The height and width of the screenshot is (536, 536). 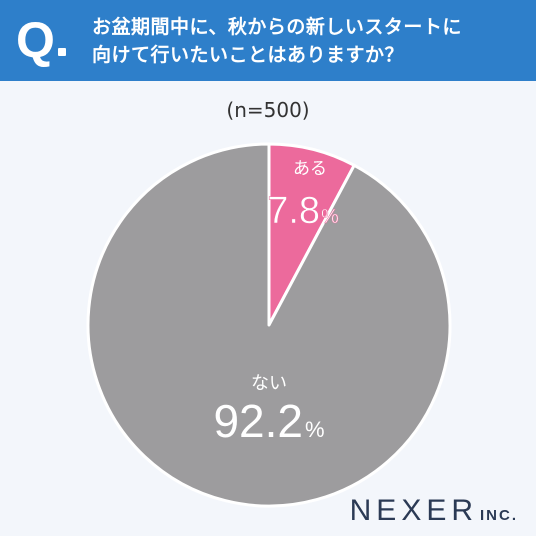 I want to click on slice-value-aru: 7.8%, so click(x=303, y=211).